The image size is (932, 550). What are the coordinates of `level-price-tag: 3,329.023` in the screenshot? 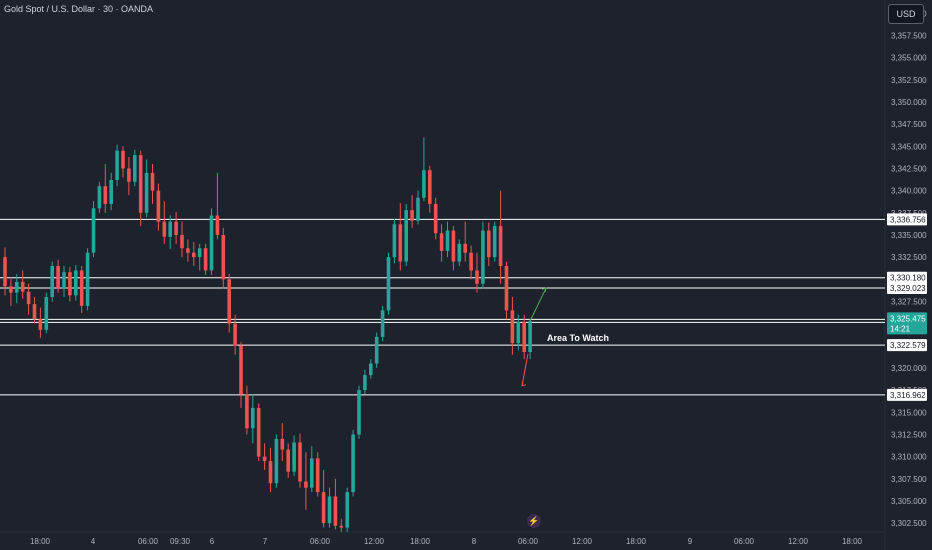 It's located at (907, 287).